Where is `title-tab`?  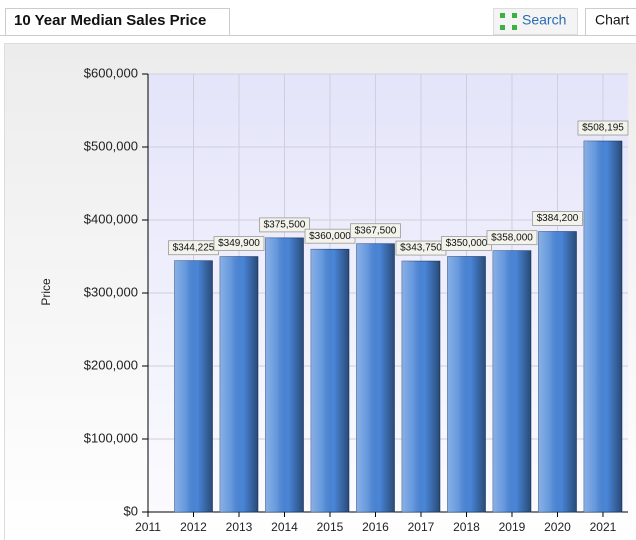 title-tab is located at coordinates (117, 22).